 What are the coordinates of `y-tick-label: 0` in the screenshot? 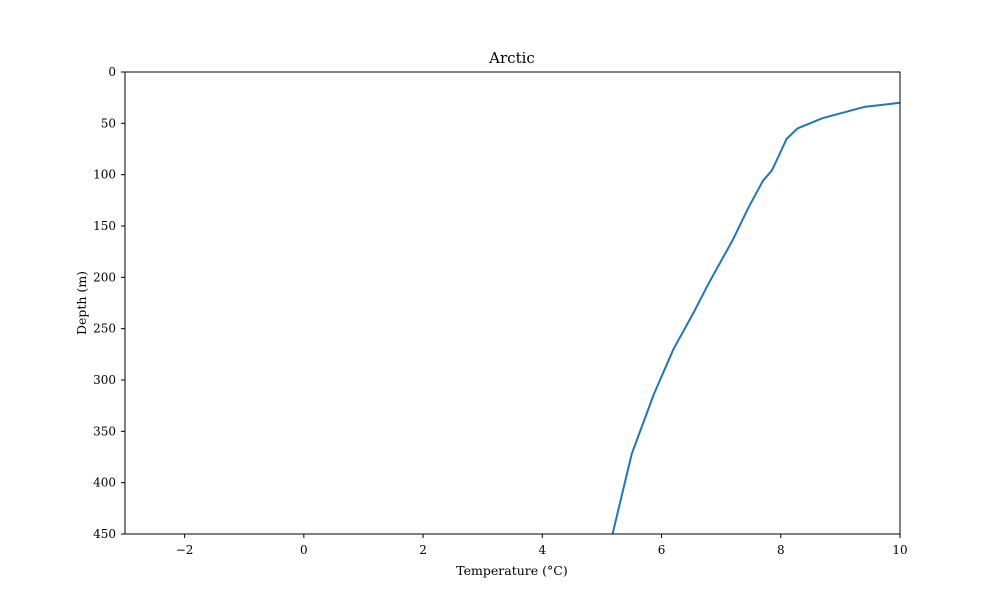 It's located at (112, 72).